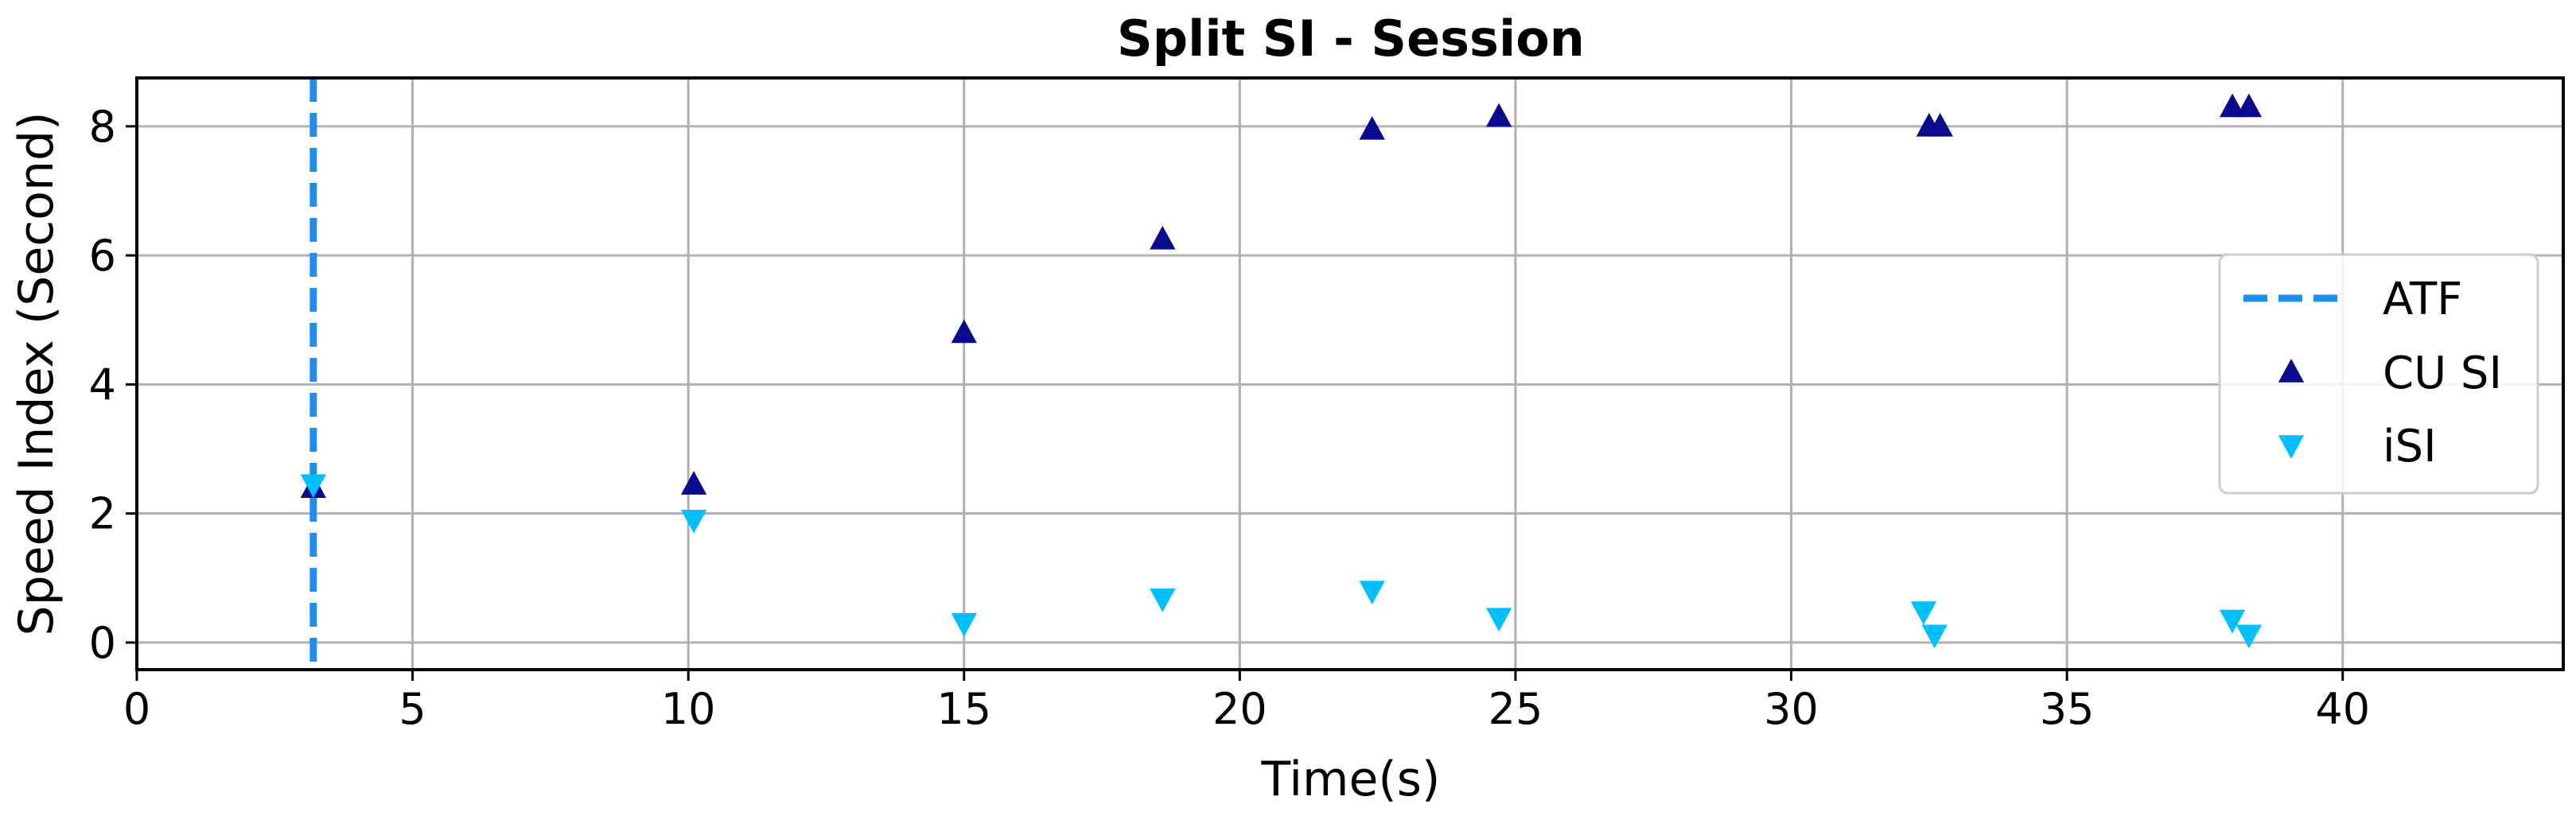 The height and width of the screenshot is (816, 2576). I want to click on x-tick-label: 15, so click(964, 709).